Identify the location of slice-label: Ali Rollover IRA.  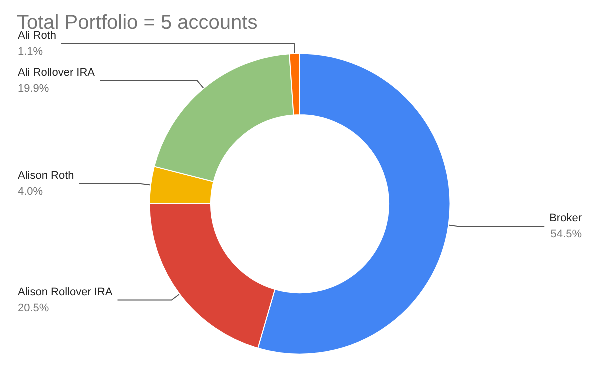
(57, 72).